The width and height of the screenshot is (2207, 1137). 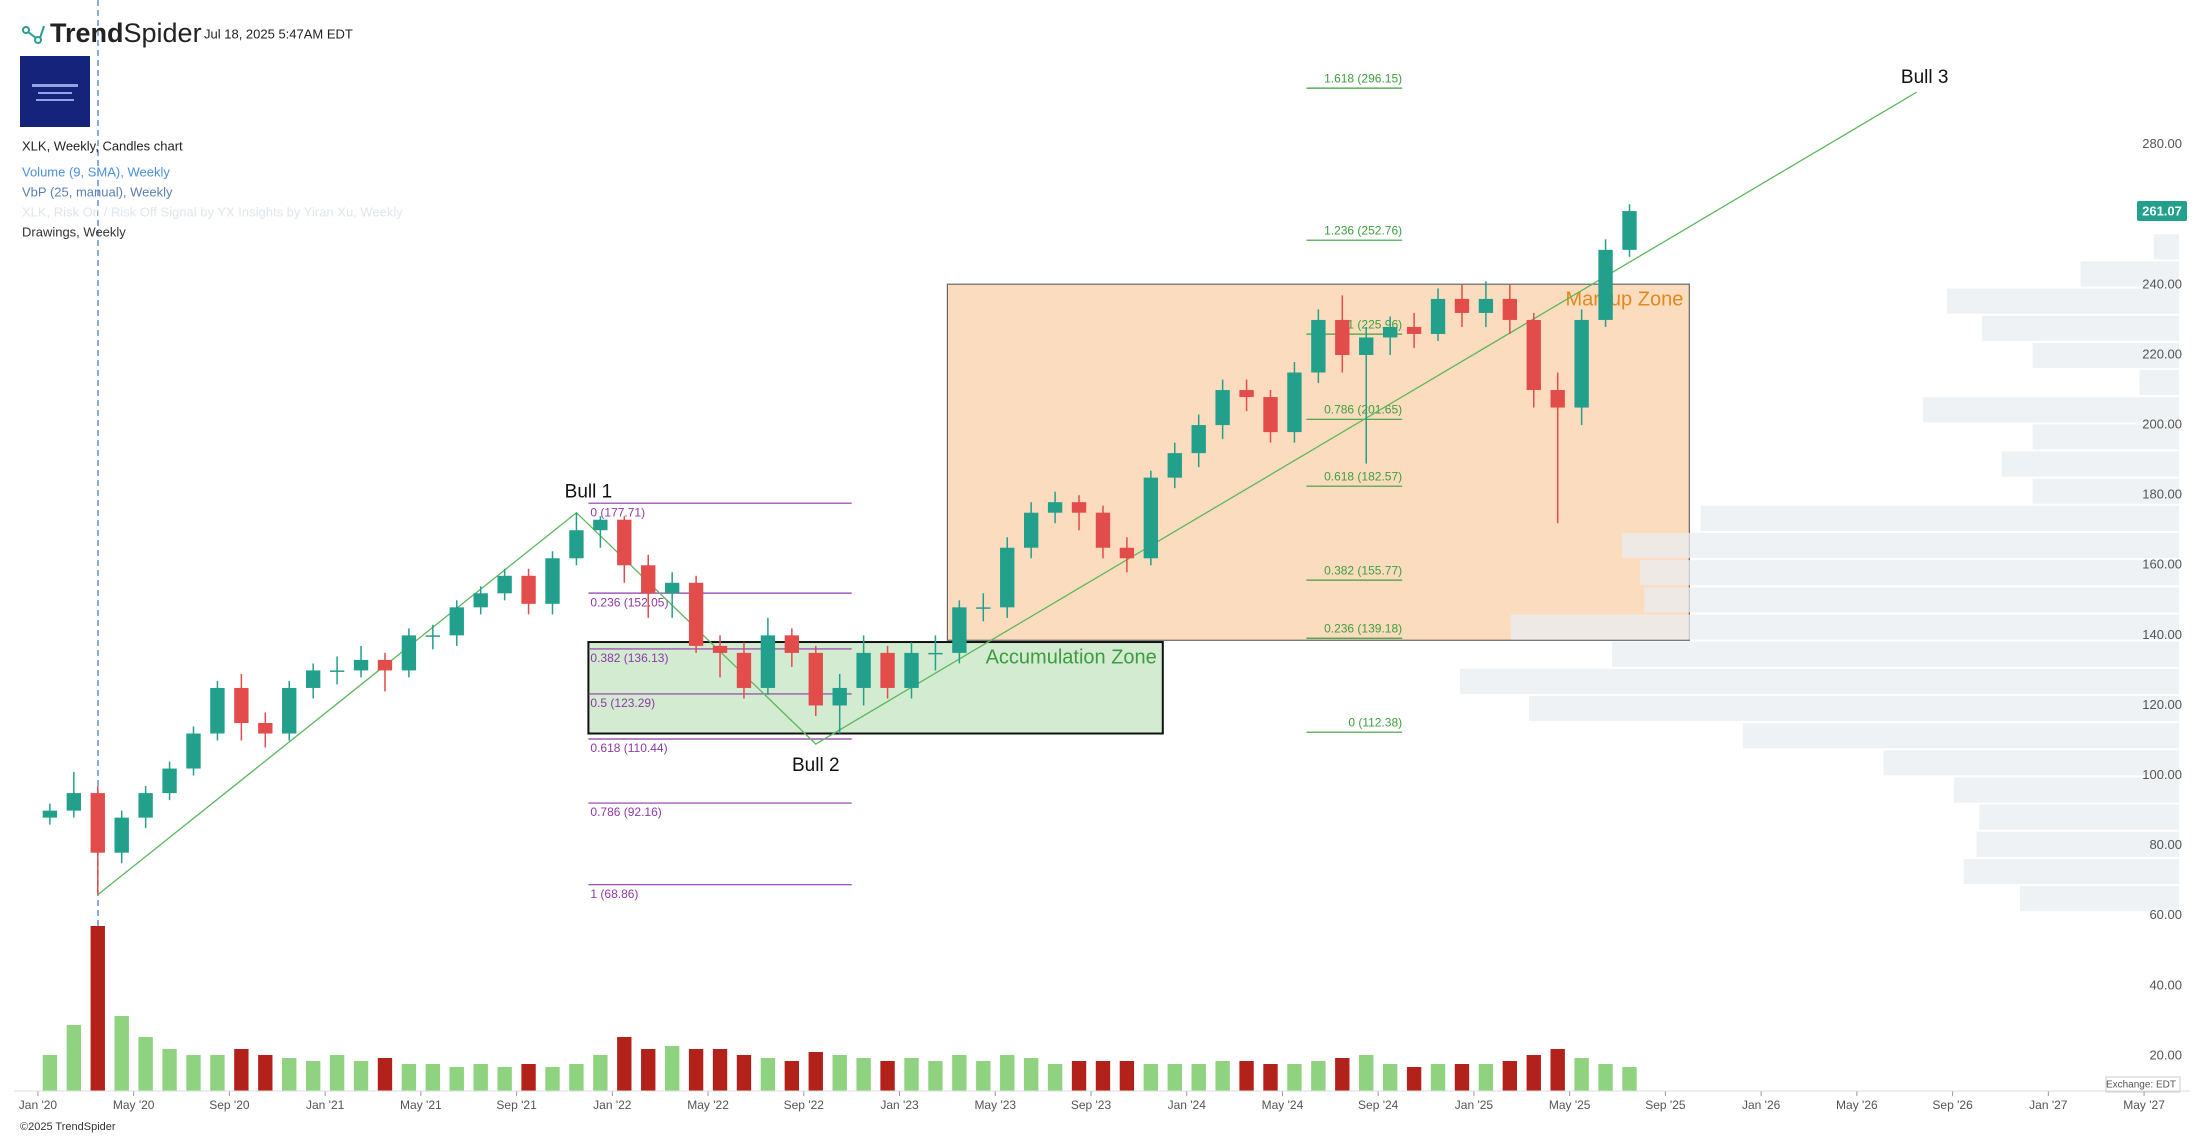 I want to click on x-tick-label: May '22, so click(x=708, y=1105).